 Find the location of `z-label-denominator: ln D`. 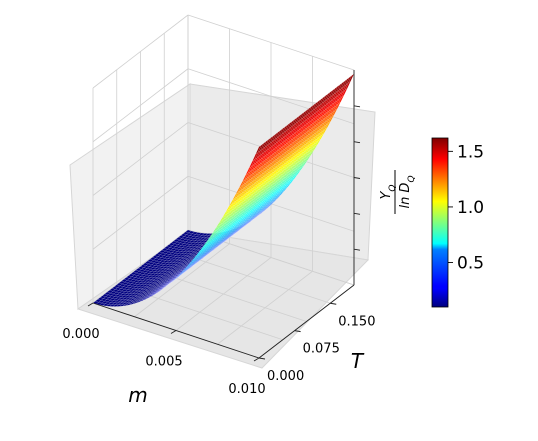

z-label-denominator: ln D is located at coordinates (405, 196).